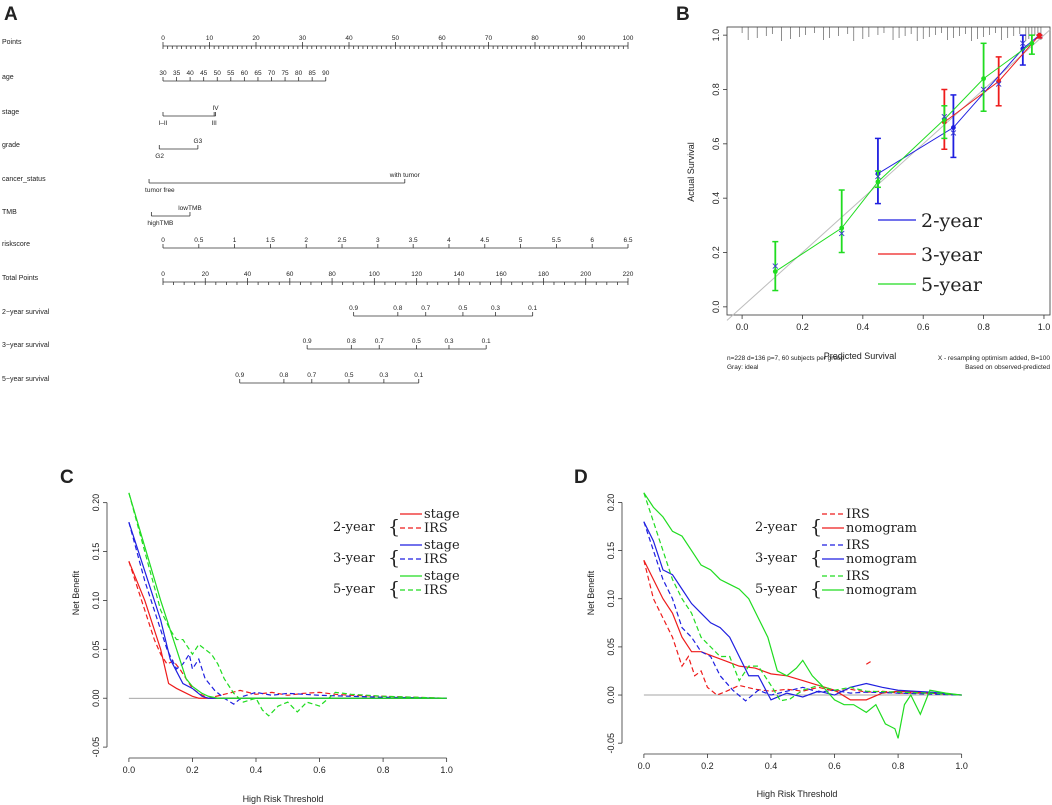  Describe the element at coordinates (96, 552) in the screenshot. I see `c-y-tick-label: 0.15` at that location.